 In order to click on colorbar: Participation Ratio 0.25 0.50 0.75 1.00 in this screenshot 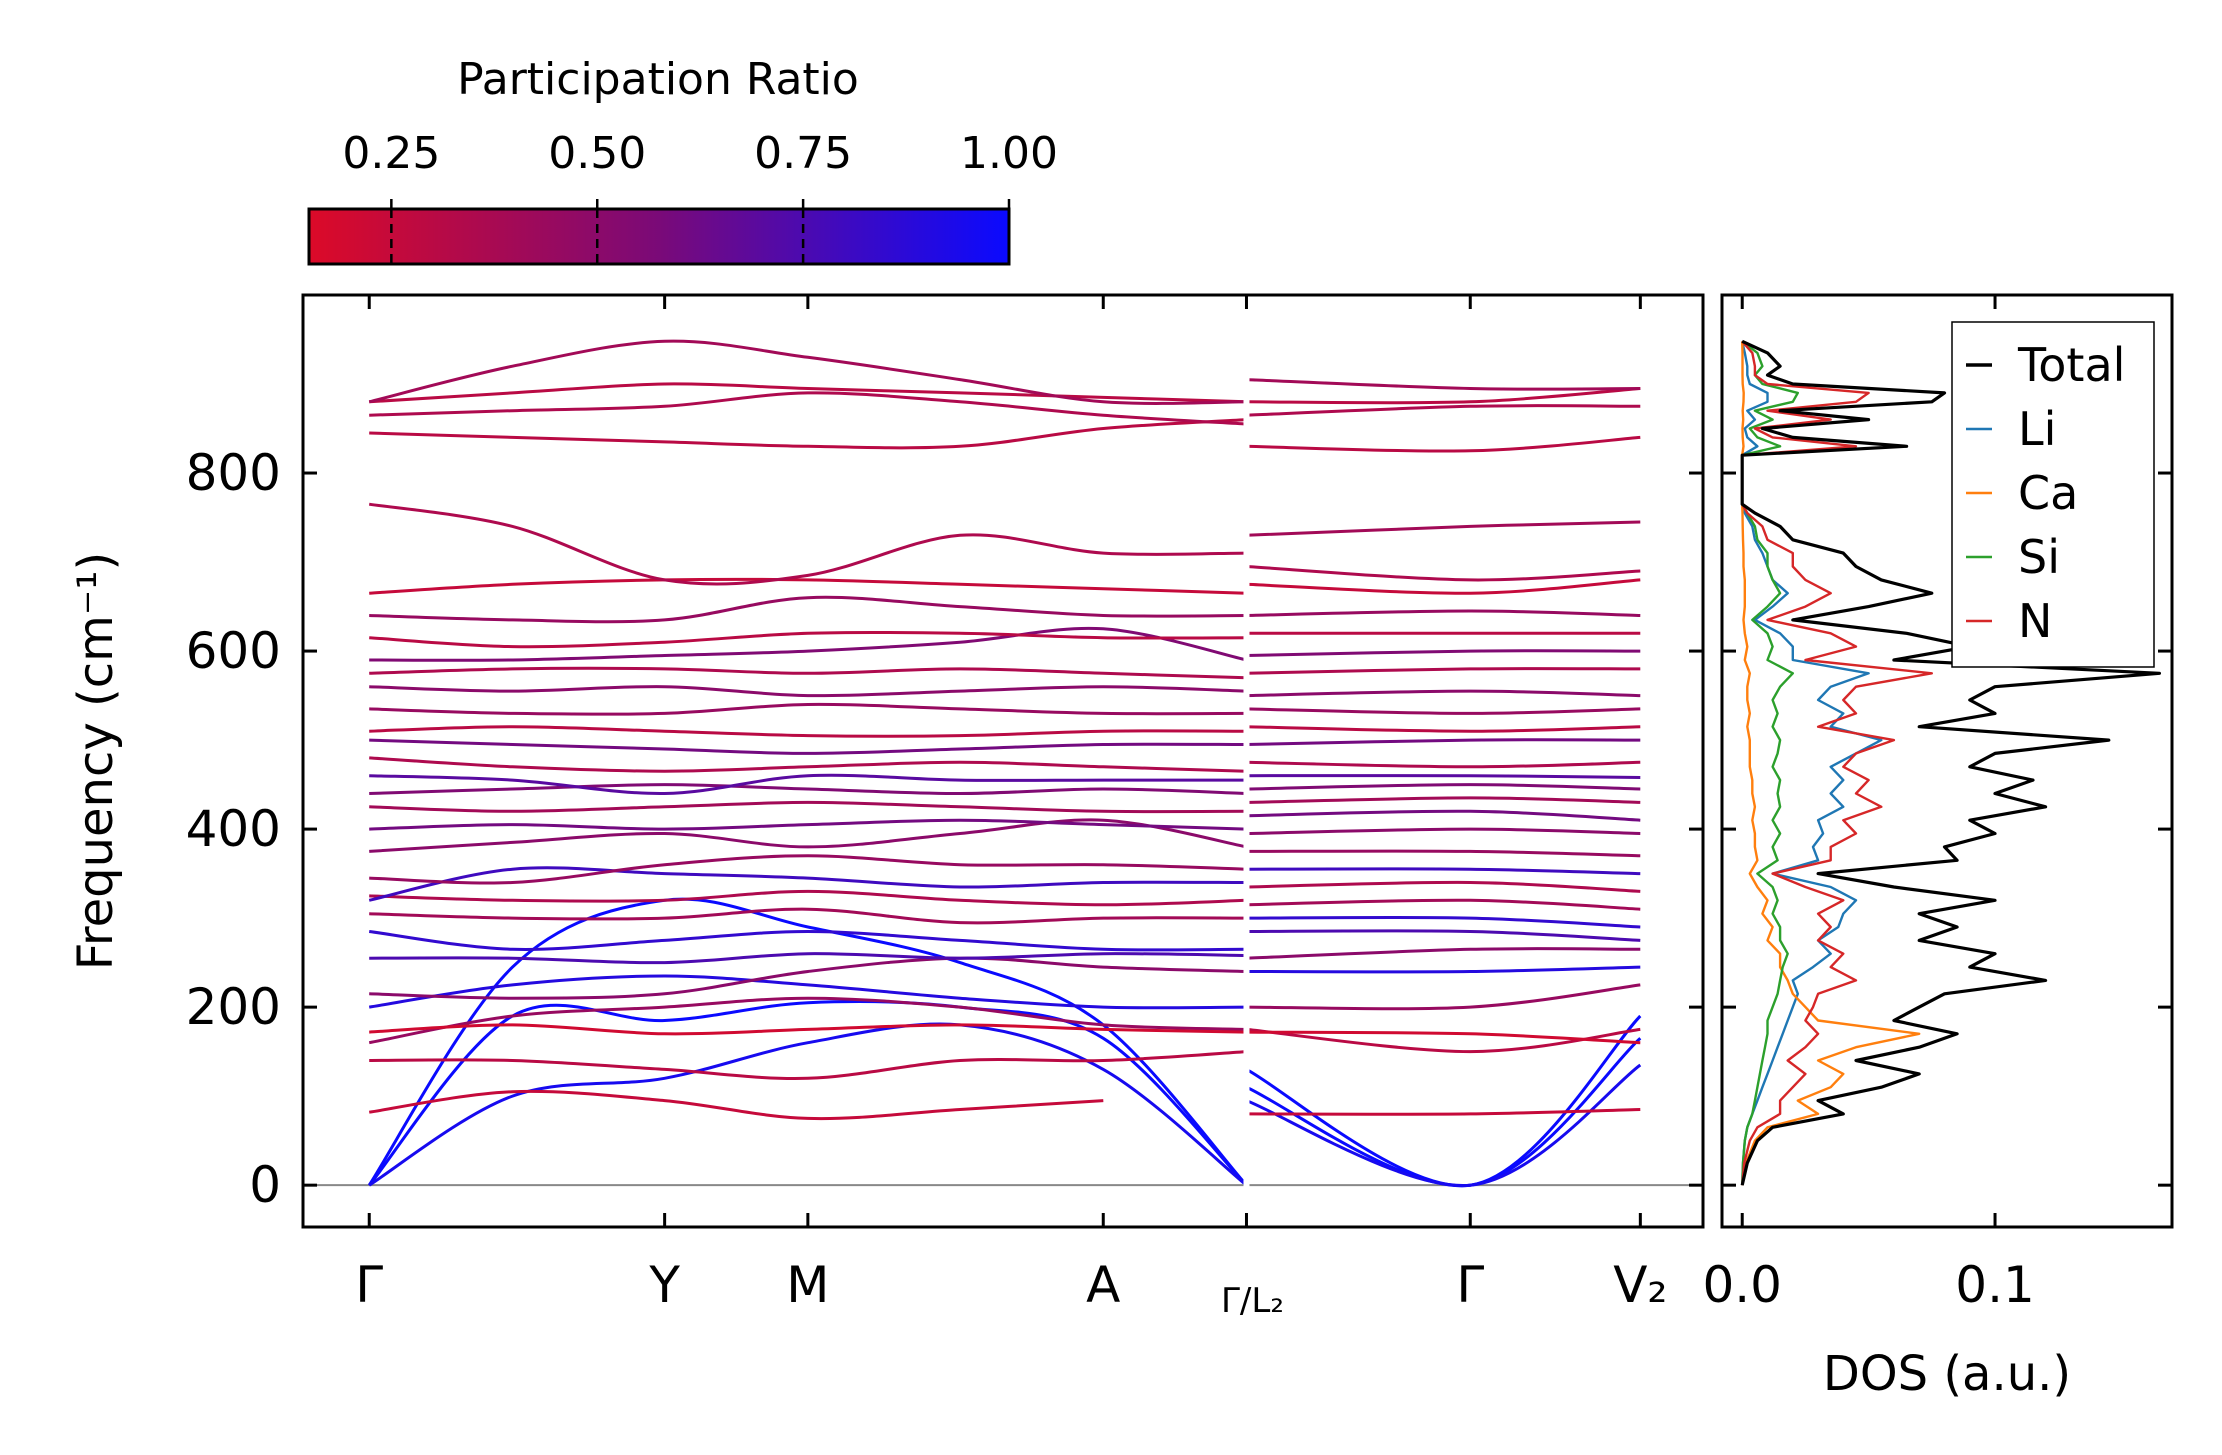, I will do `click(682, 160)`.